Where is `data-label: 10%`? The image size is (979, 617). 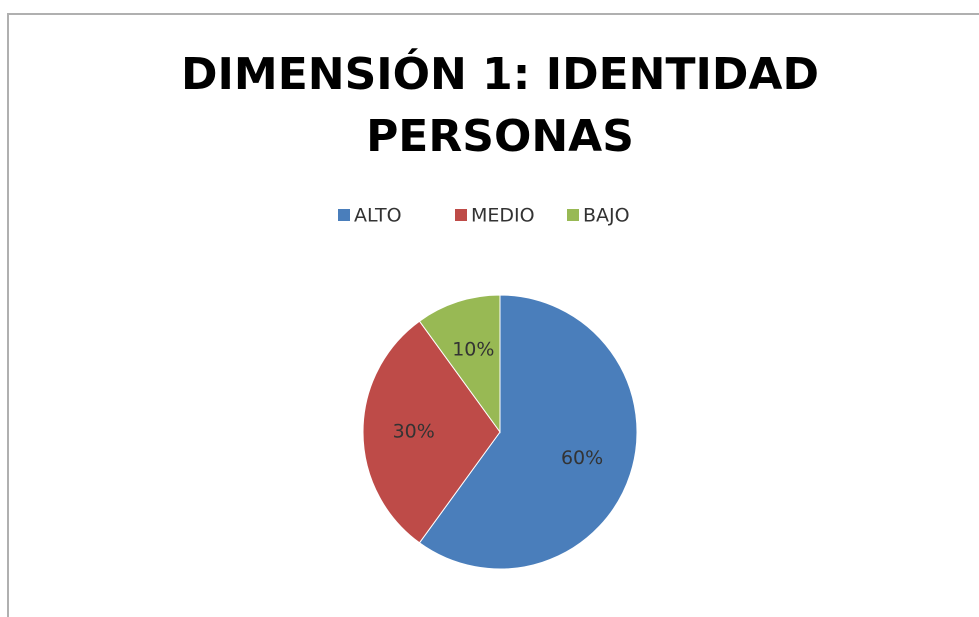
data-label: 10% is located at coordinates (473, 349).